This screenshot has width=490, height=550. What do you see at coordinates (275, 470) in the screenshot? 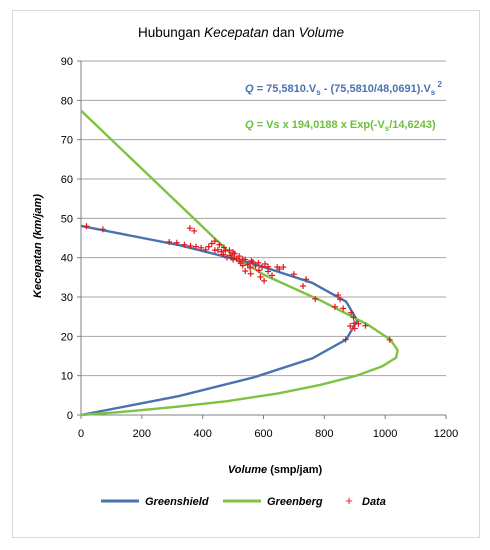
I see `x-axis-label: Volume (smp/jam)` at bounding box center [275, 470].